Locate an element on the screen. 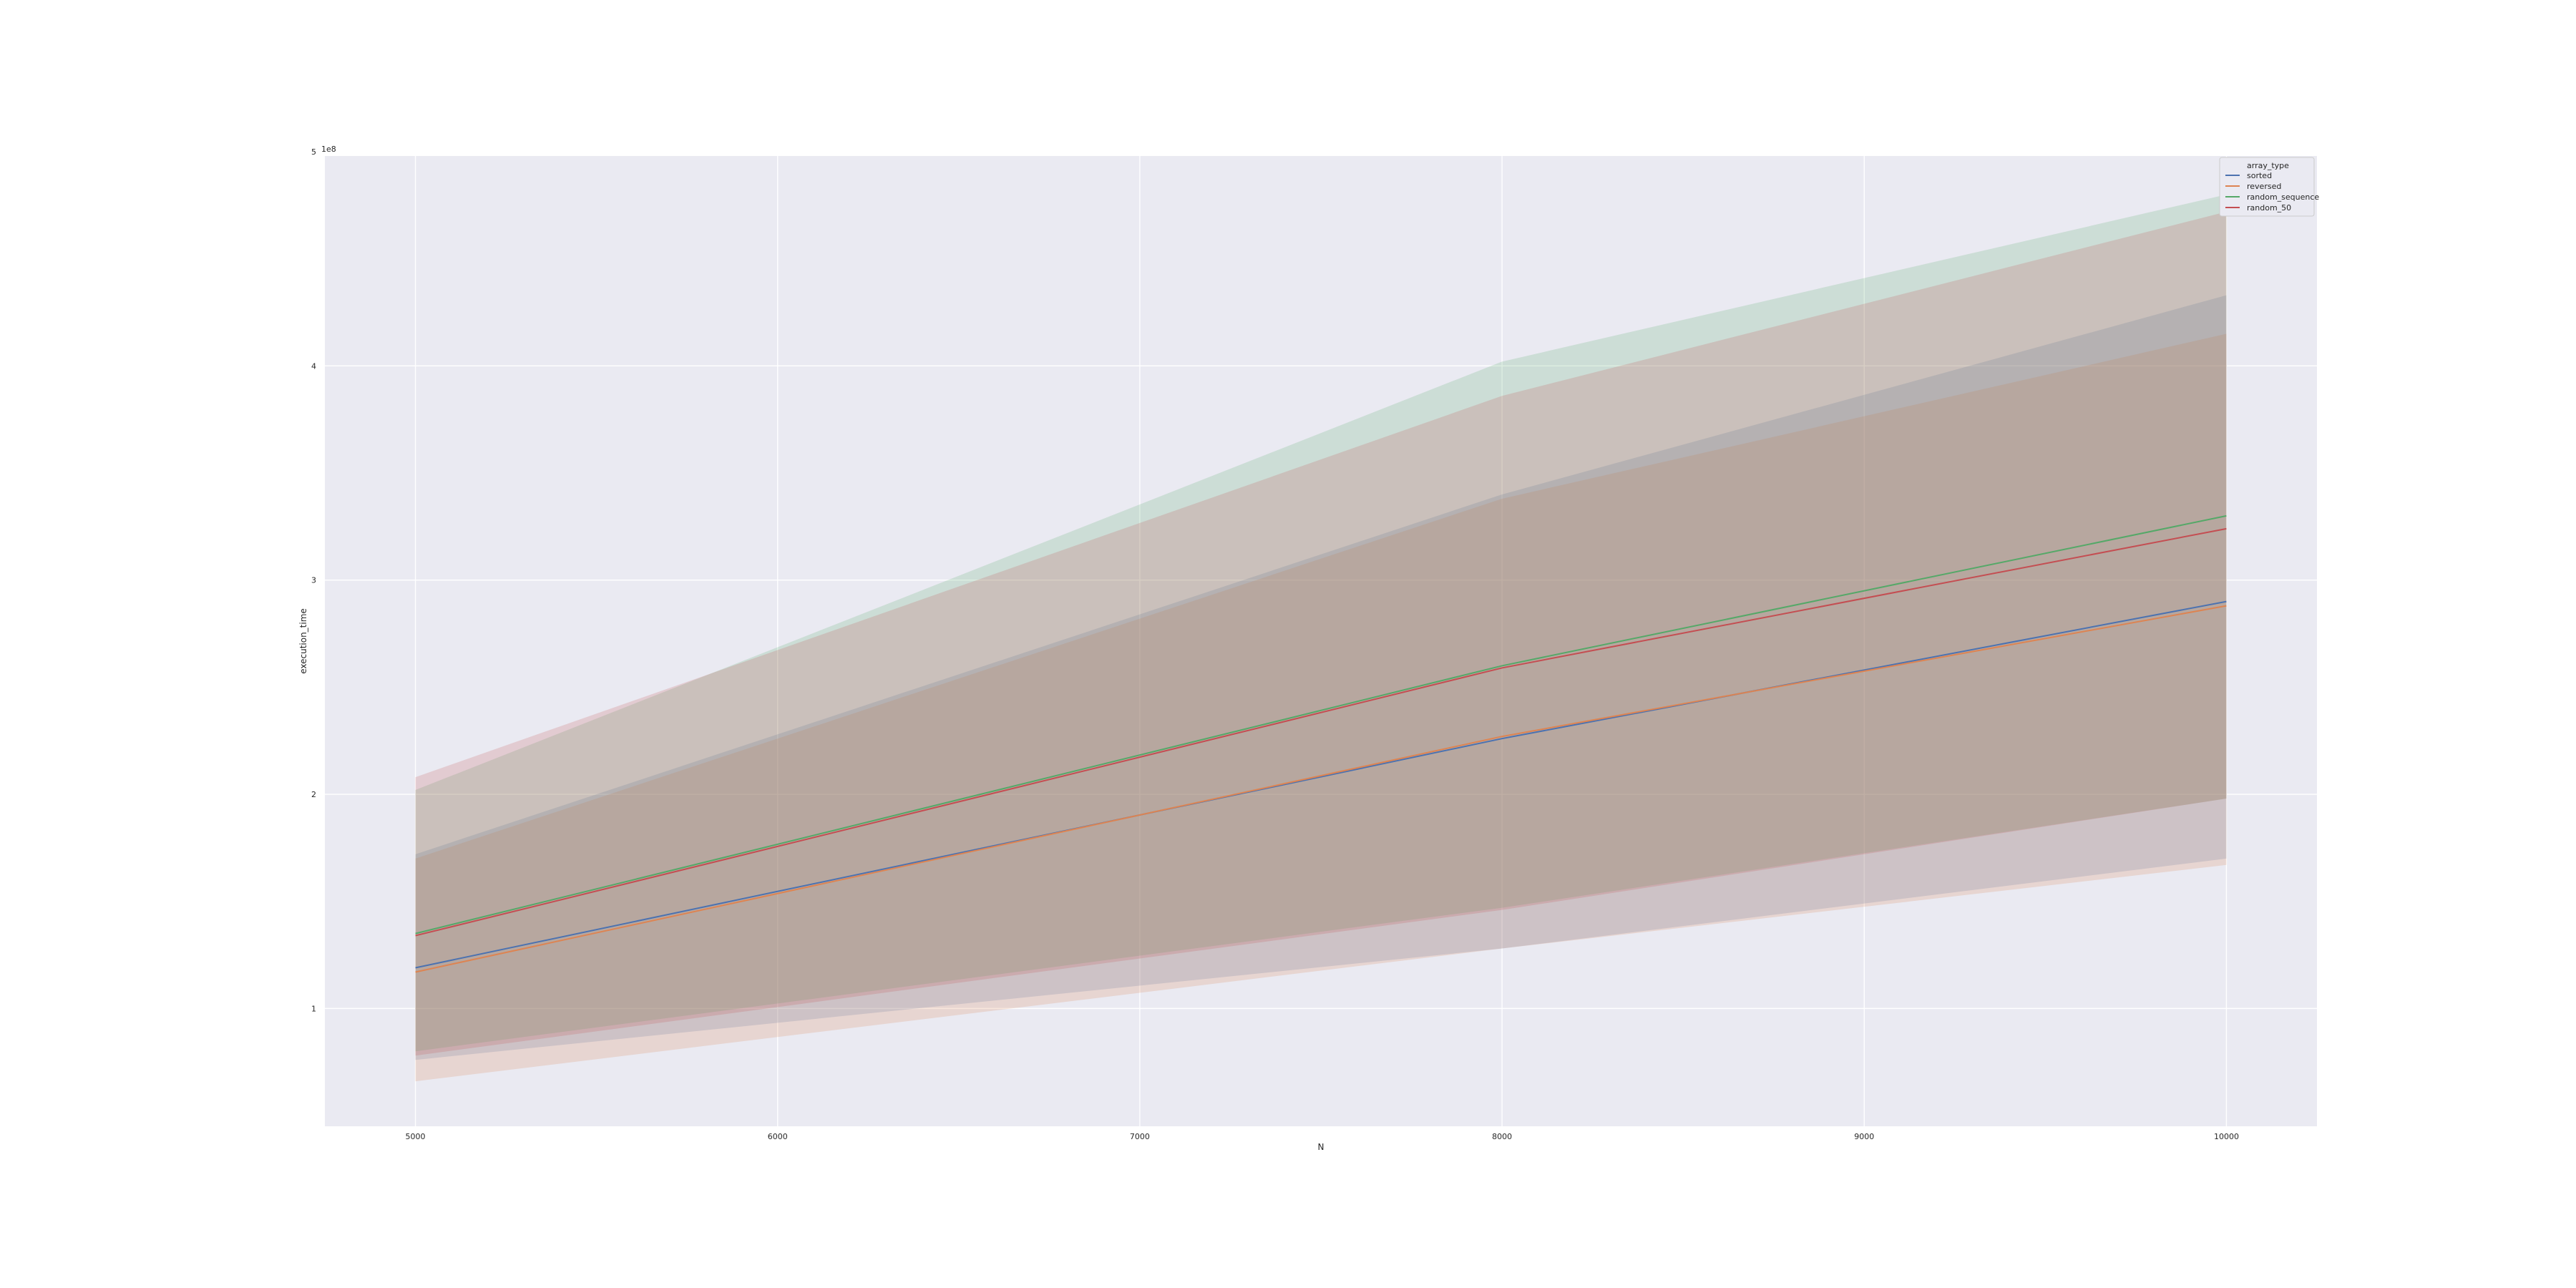 The image size is (2576, 1288). x-tick-label: 7000 is located at coordinates (1140, 1136).